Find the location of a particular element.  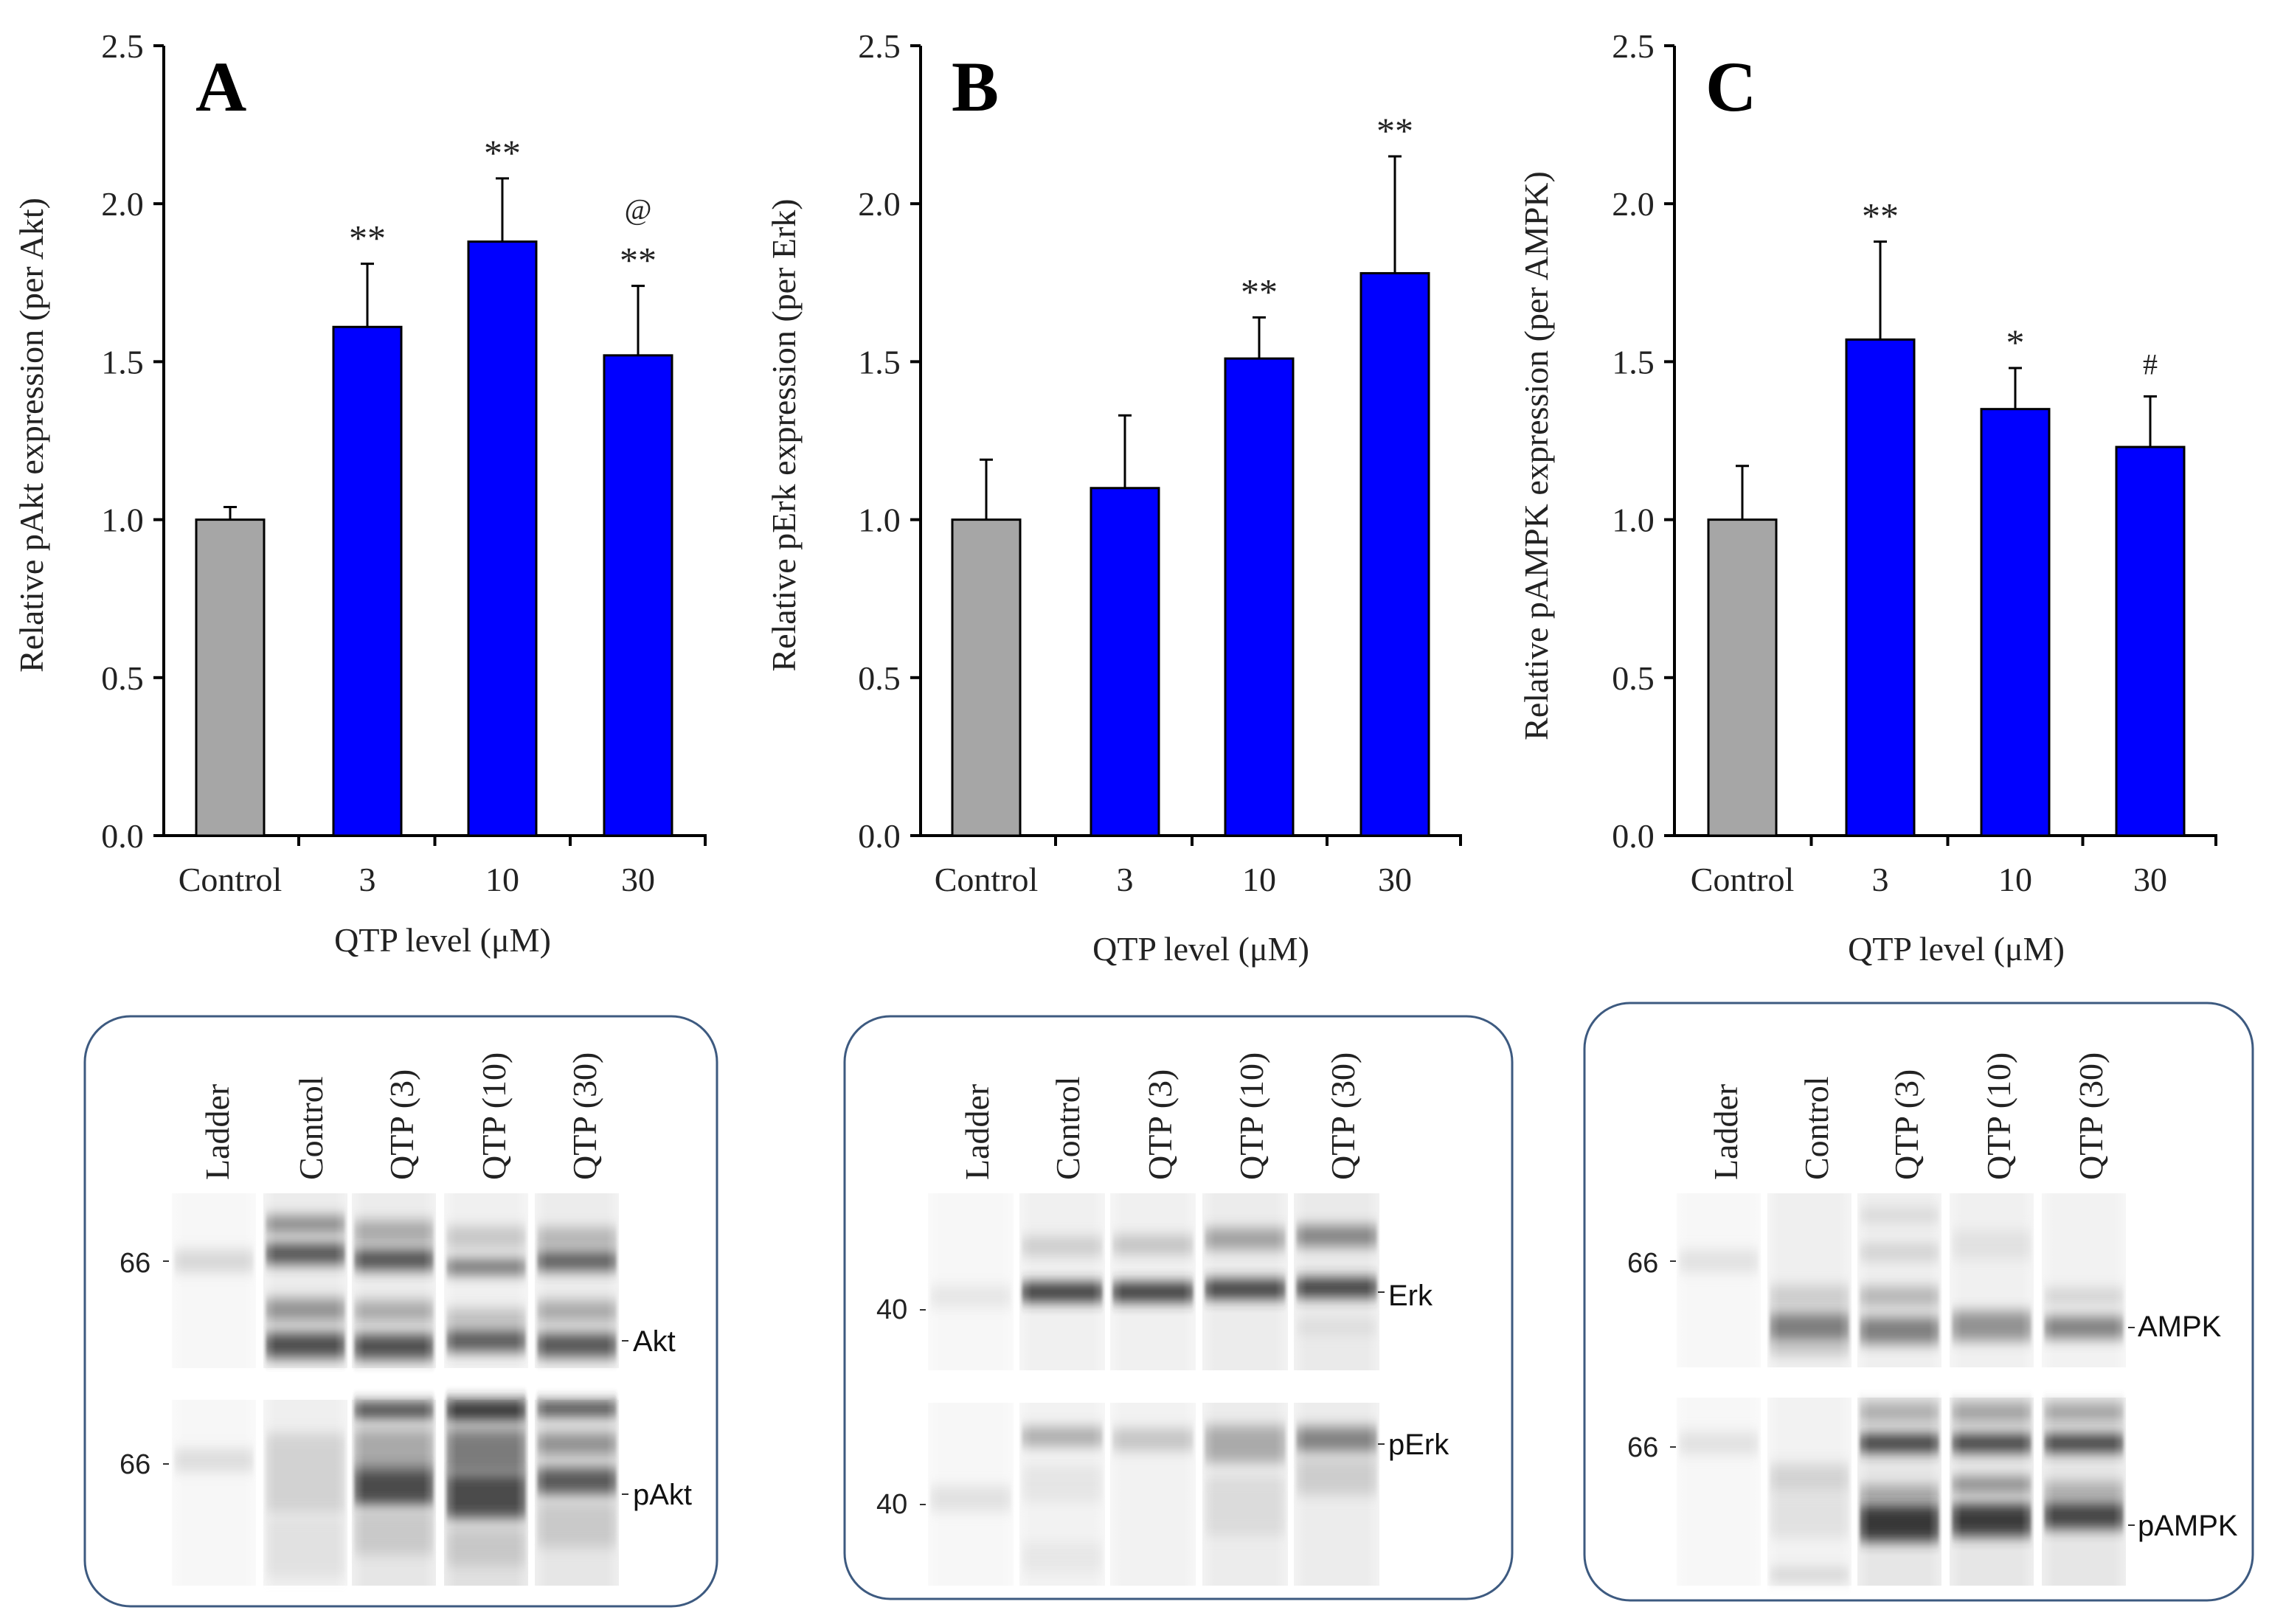

band-label: AMPK is located at coordinates (2180, 1327).